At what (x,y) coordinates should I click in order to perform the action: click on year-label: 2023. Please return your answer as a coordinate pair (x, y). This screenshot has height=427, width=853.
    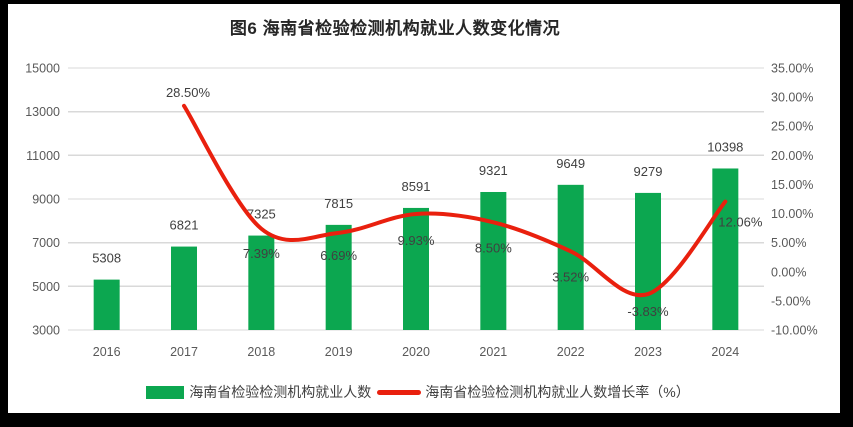
    Looking at the image, I should click on (648, 352).